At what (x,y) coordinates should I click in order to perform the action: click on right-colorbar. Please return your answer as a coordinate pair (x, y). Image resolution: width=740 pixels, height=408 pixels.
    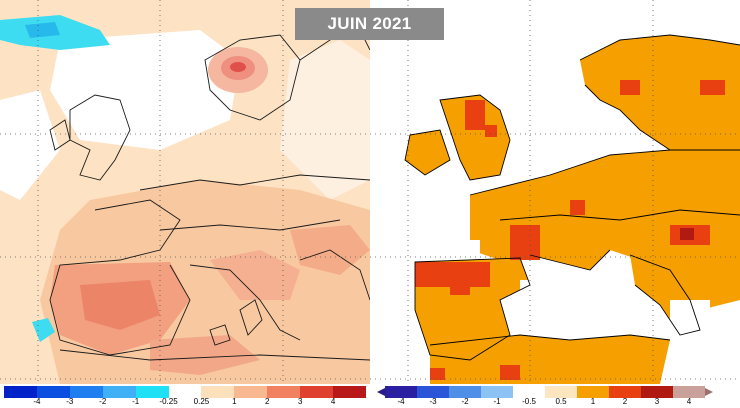
    Looking at the image, I should click on (545, 392).